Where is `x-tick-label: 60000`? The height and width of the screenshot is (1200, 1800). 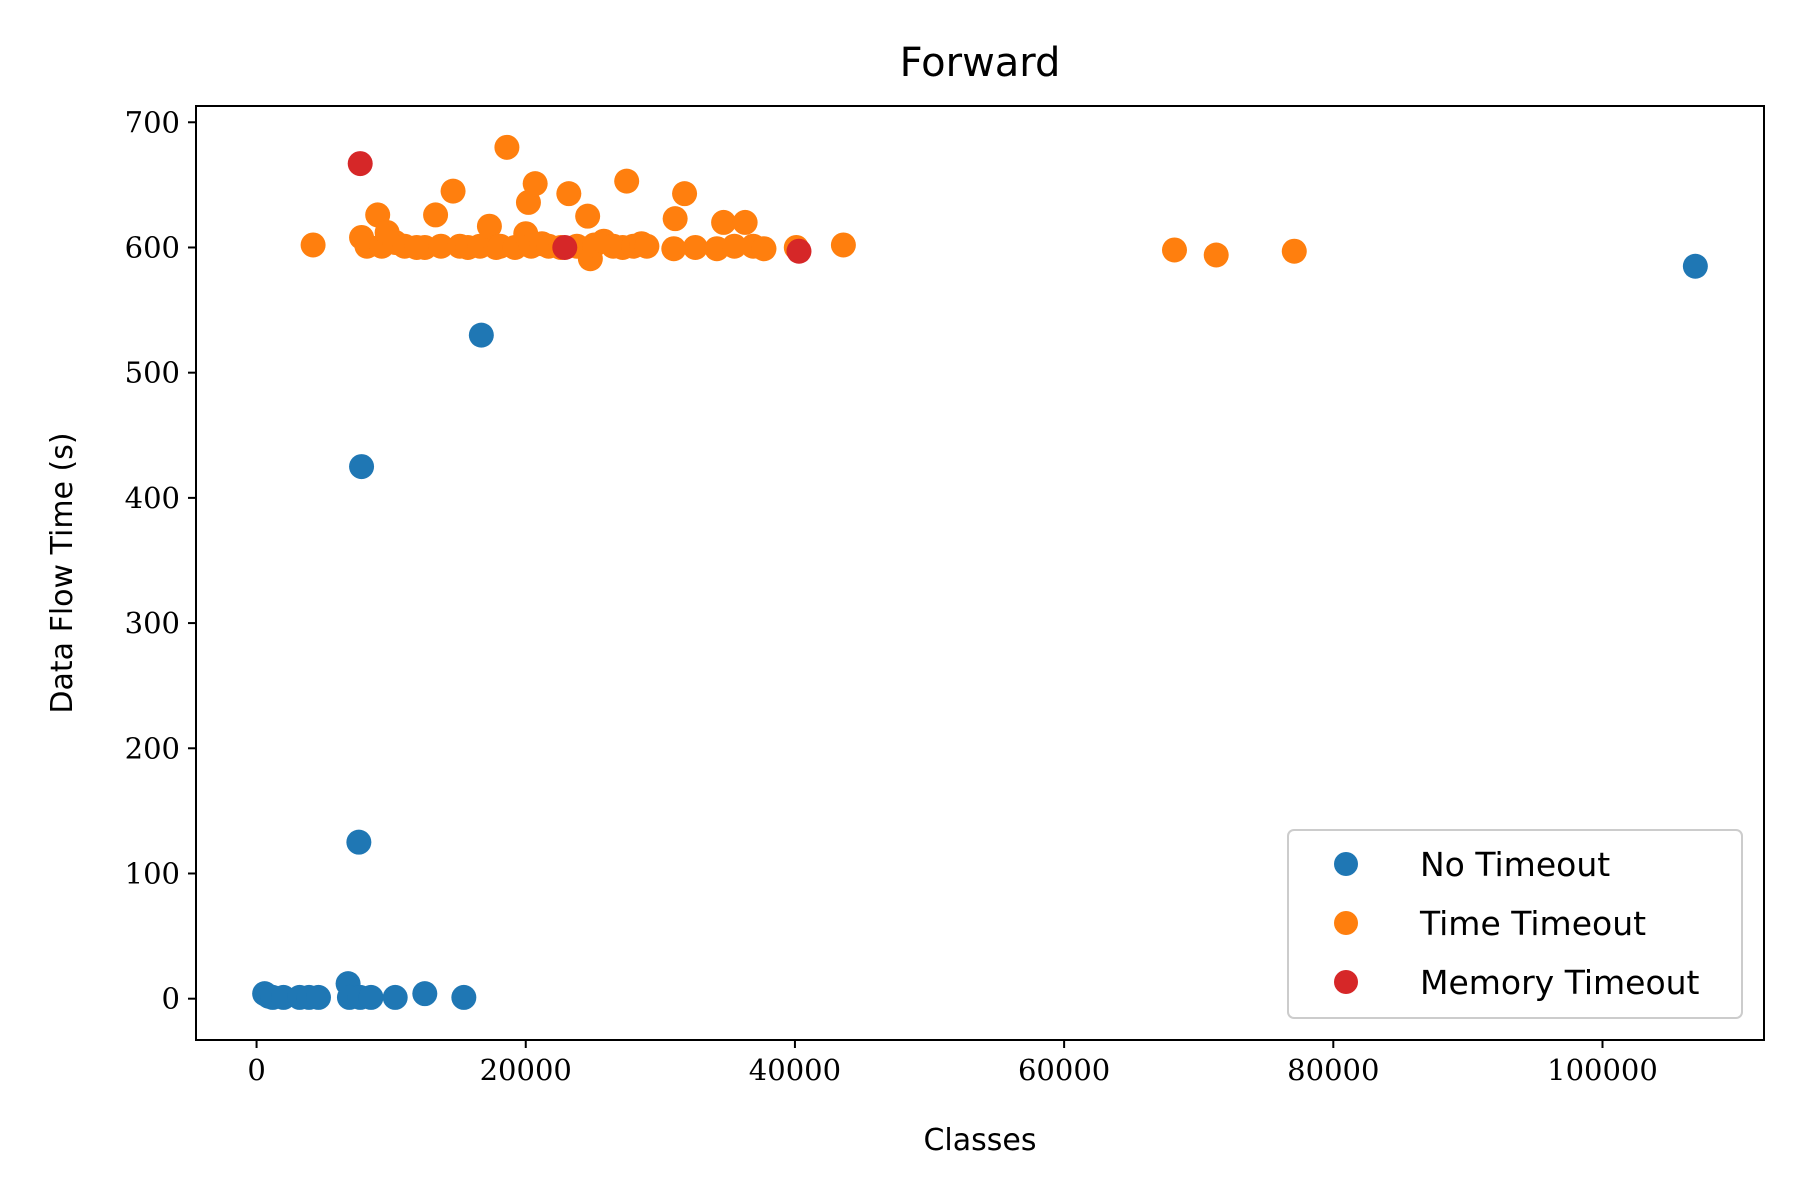
x-tick-label: 60000 is located at coordinates (1064, 1070).